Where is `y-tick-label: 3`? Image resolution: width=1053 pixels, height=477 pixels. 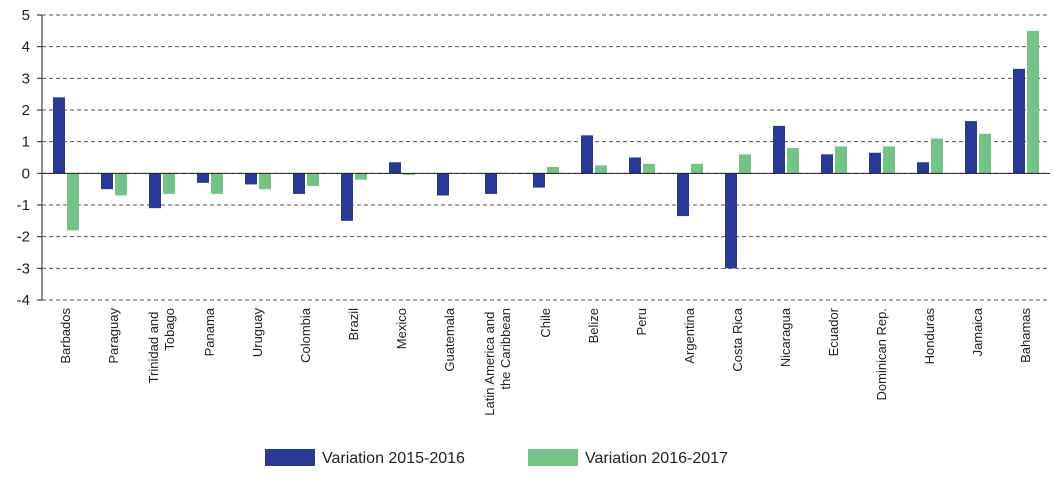
y-tick-label: 3 is located at coordinates (26, 78).